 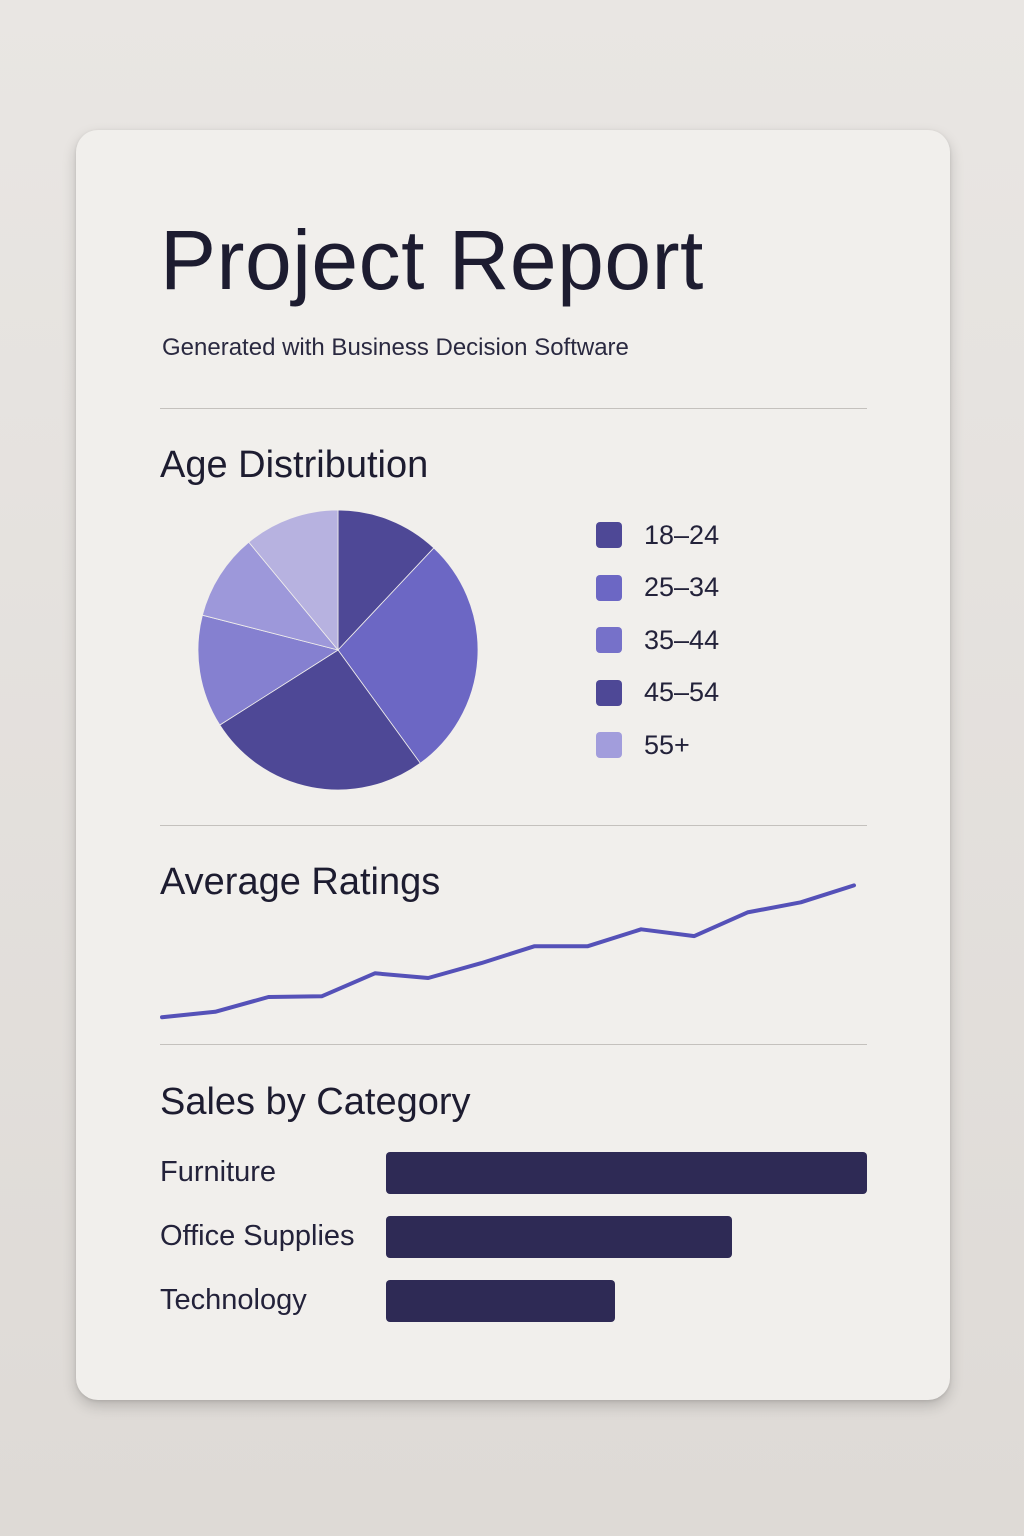 I want to click on average-ratings-series-line, so click(x=508, y=951).